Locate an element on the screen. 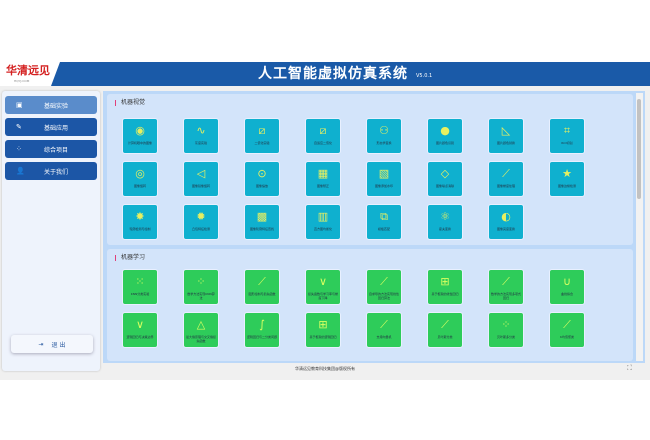 Image resolution: width=650 pixels, height=440 pixels. logout-button: ⇥ 退 出 is located at coordinates (52, 344).